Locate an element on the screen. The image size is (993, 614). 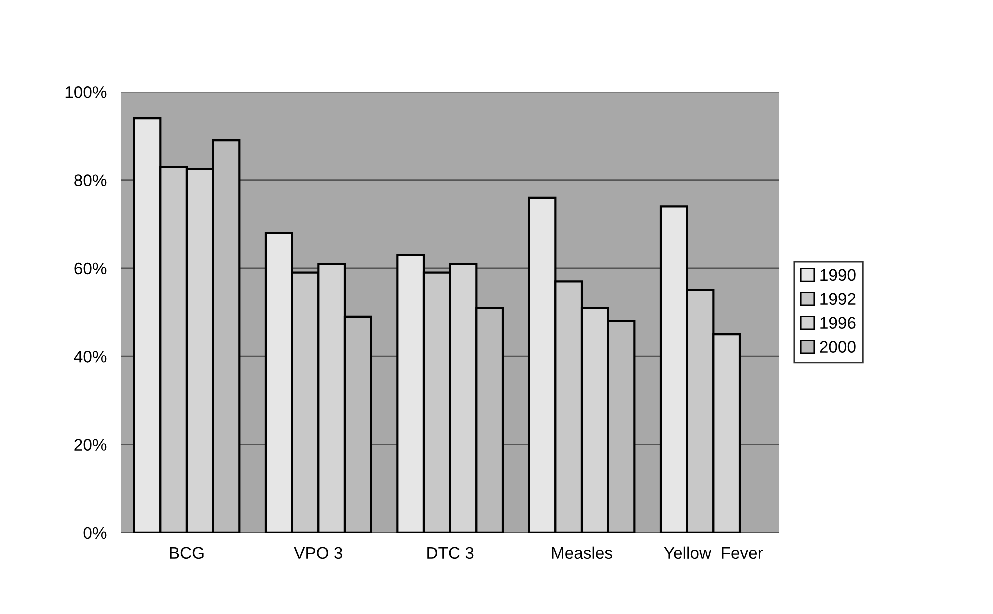
y-tick-label: 80% is located at coordinates (90, 180).